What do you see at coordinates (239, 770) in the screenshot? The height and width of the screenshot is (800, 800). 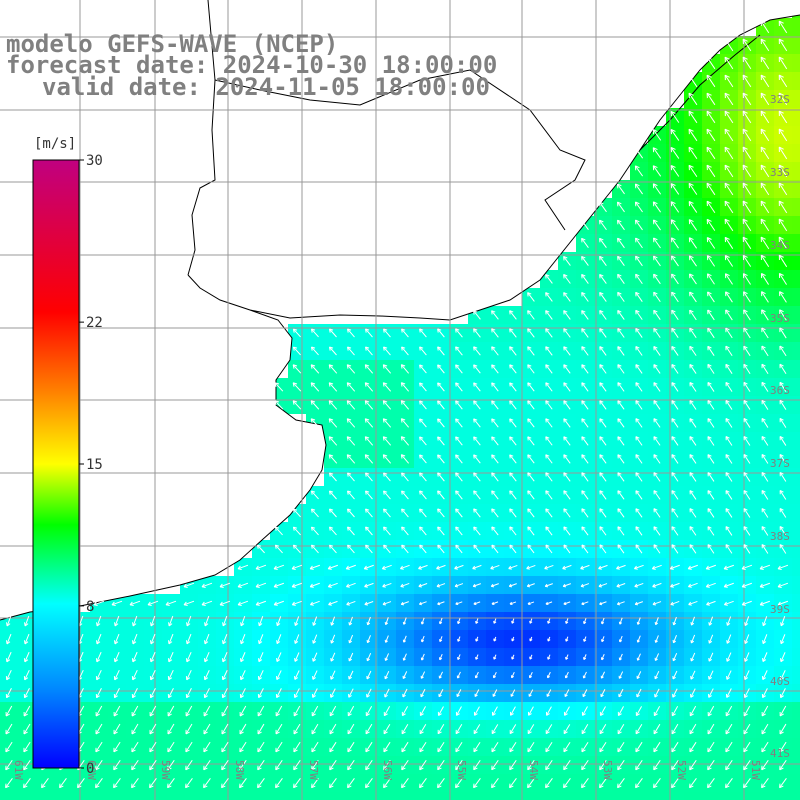 I see `lon-label: 58W` at bounding box center [239, 770].